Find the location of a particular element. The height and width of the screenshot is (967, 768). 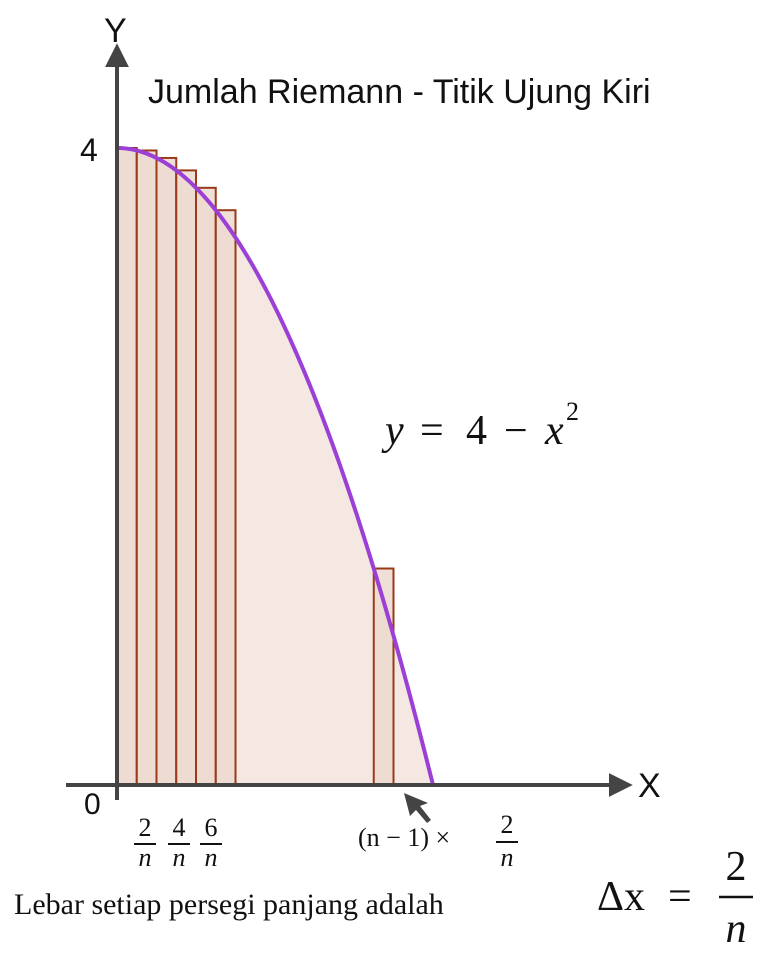

tick-fraction-3: 6 n is located at coordinates (211, 842).